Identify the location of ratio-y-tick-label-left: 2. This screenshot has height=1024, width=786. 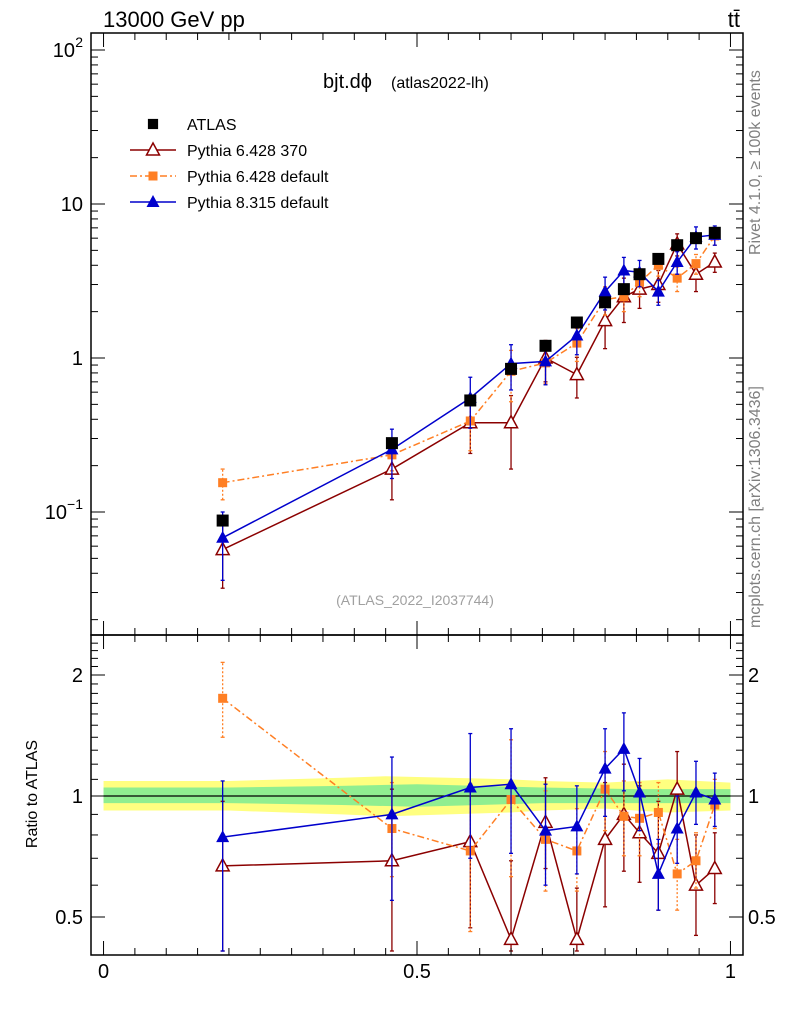
(77, 676).